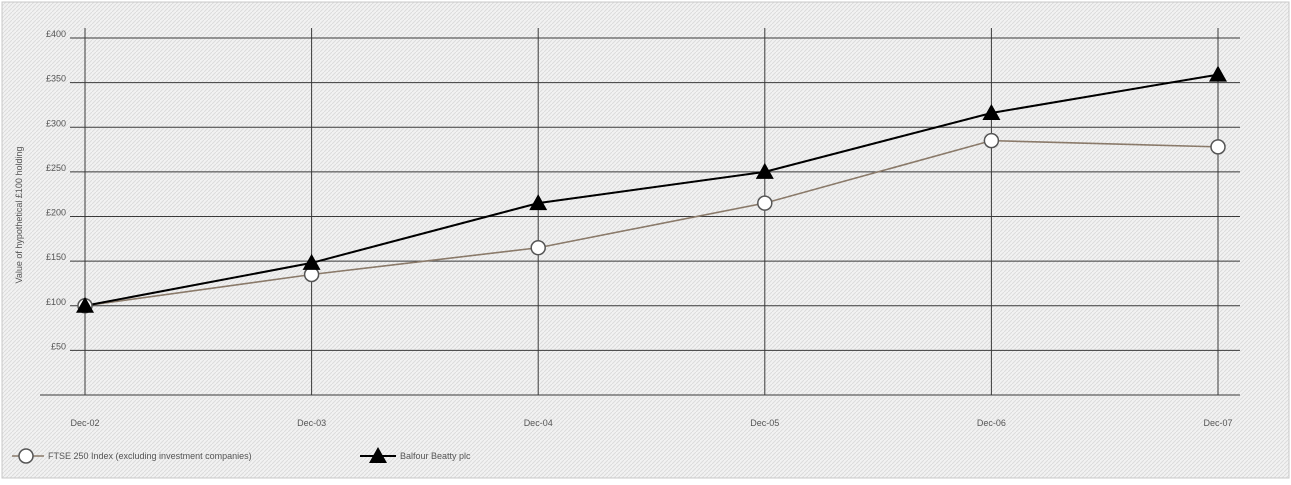  I want to click on y-tick-label: £100, so click(56, 302).